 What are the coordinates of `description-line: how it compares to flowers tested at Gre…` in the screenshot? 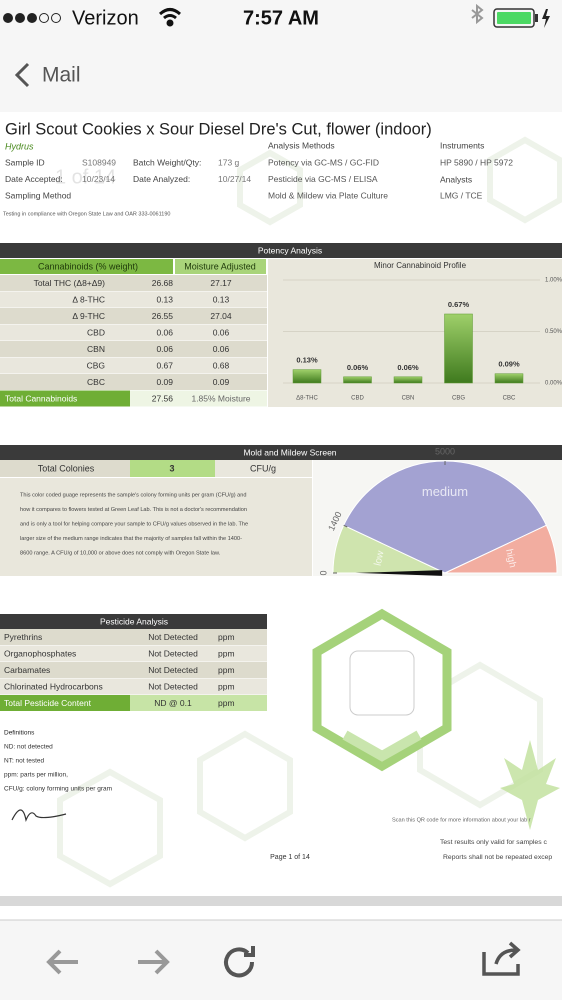 It's located at (133, 510).